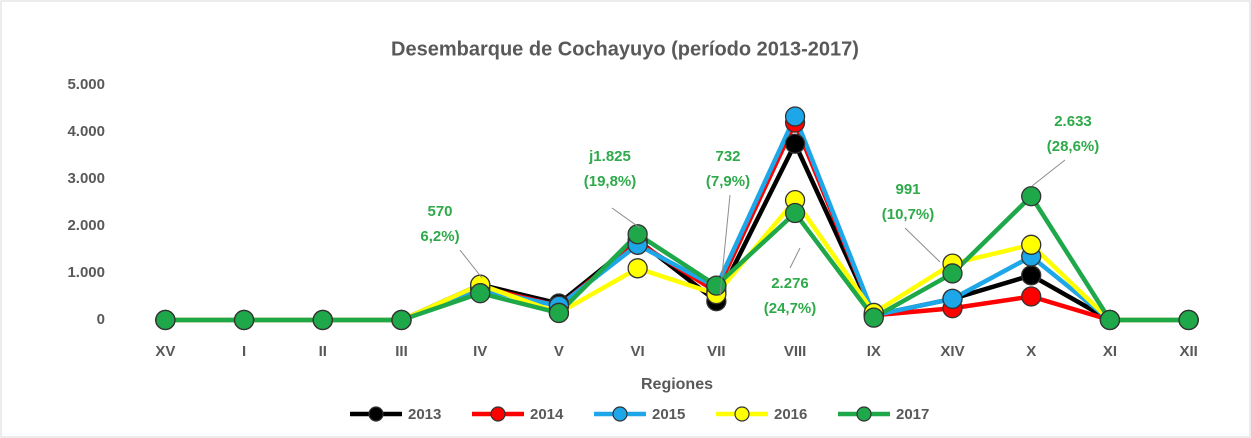 This screenshot has width=1251, height=438. I want to click on annotation: (10,7%), so click(908, 214).